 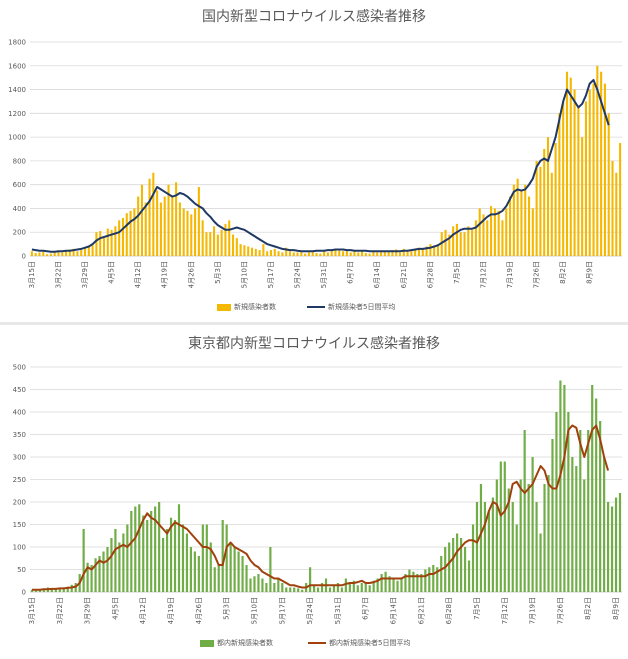 I want to click on legend-bars: 都内新規感染者数, so click(x=236, y=643).